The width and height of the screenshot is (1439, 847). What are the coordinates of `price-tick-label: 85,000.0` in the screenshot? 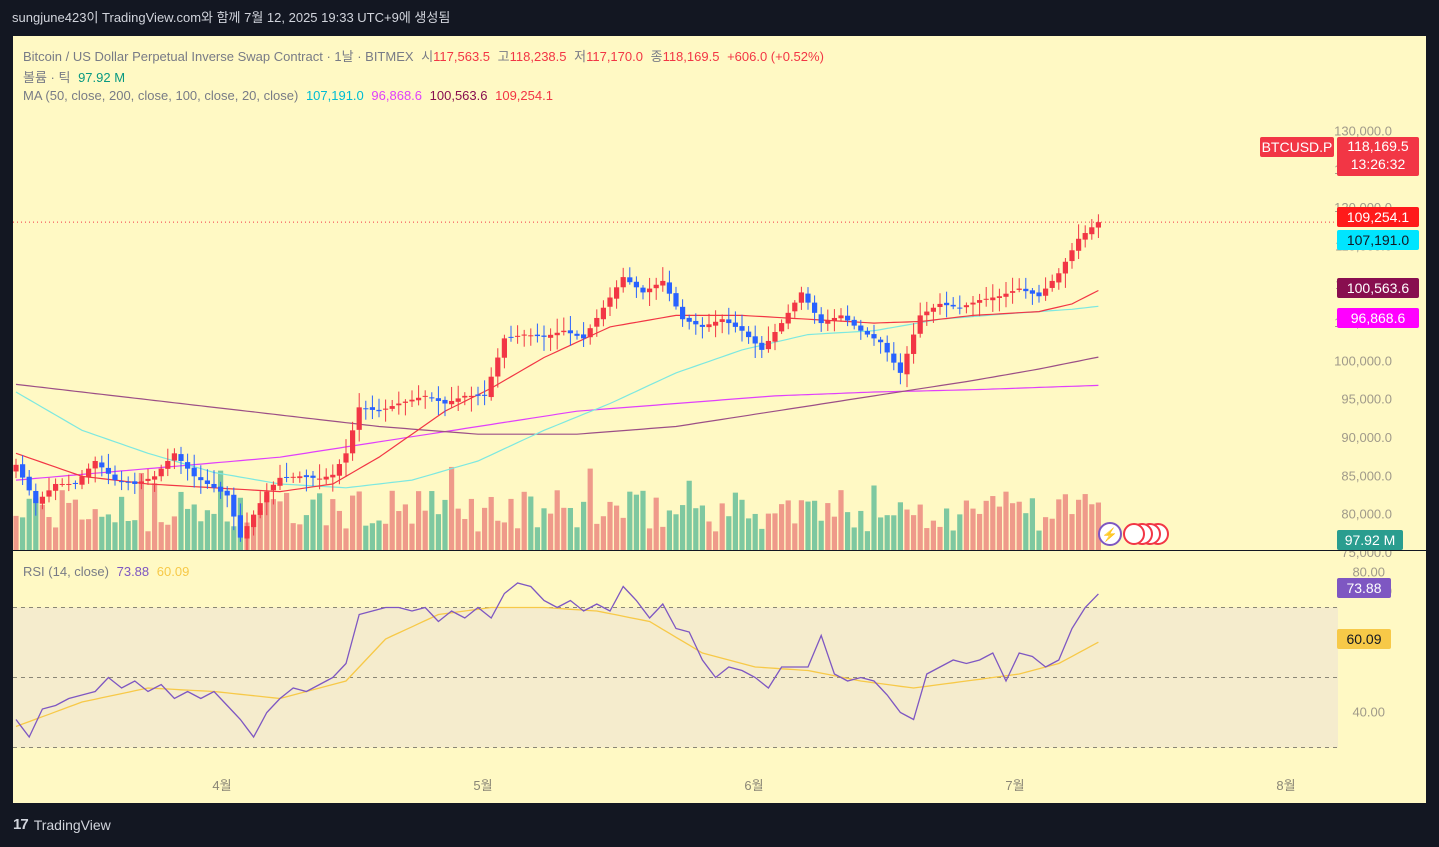 It's located at (1366, 475).